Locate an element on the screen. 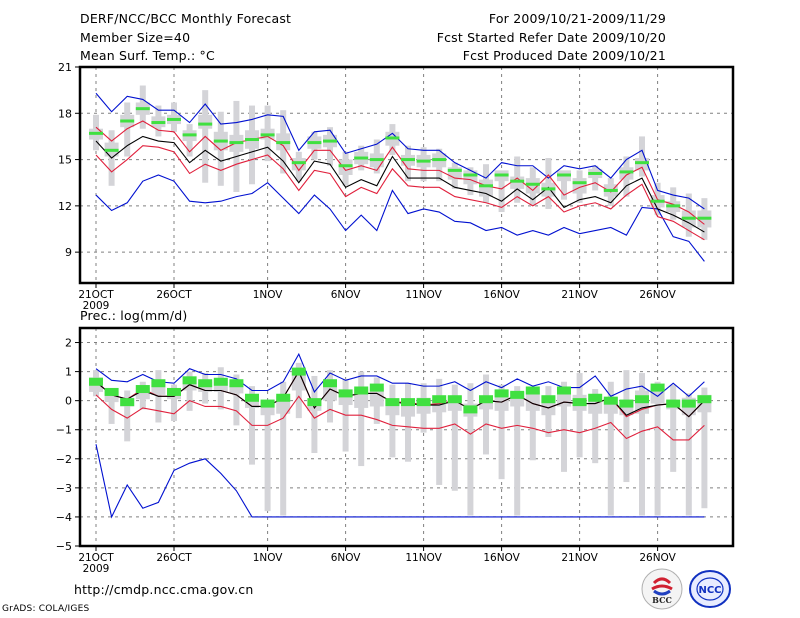  source-url: http://cmdp.ncc.cma.gov.cn is located at coordinates (164, 589).